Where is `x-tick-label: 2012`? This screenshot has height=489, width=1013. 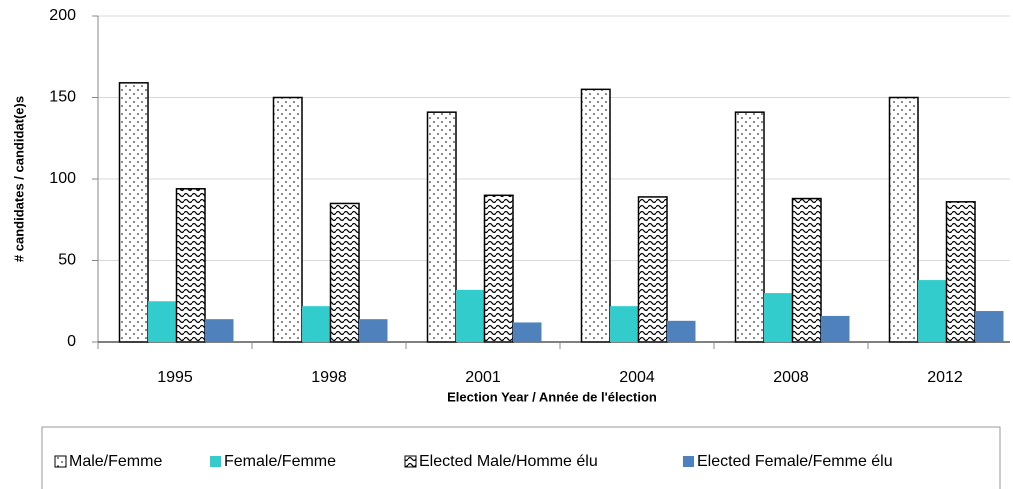 x-tick-label: 2012 is located at coordinates (945, 377).